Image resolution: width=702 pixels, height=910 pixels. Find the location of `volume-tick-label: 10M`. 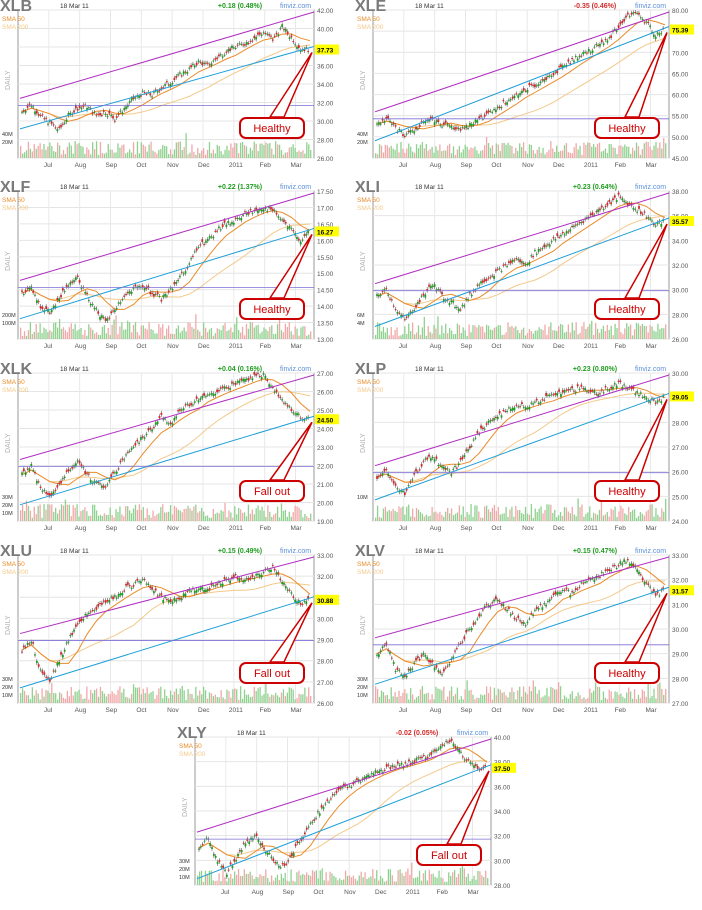

volume-tick-label: 10M is located at coordinates (184, 878).